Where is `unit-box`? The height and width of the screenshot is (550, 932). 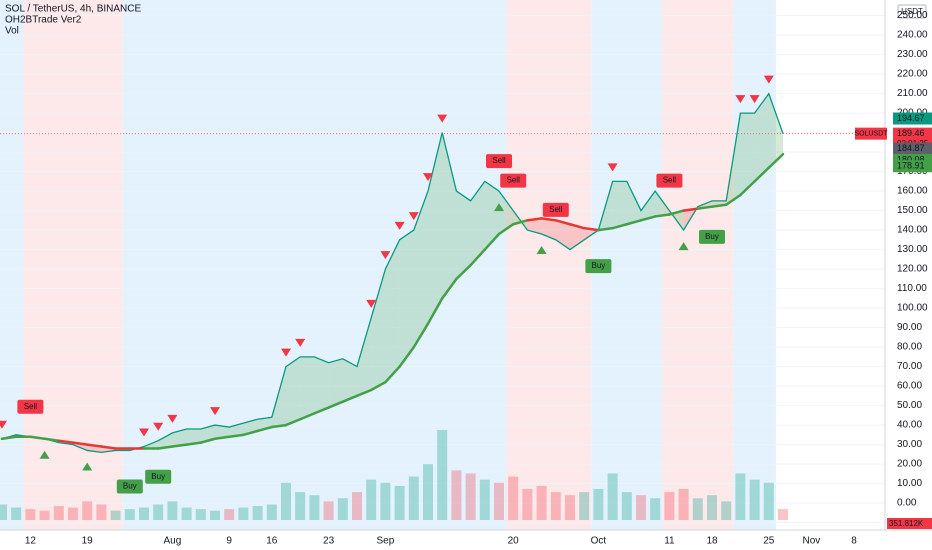 unit-box is located at coordinates (912, 11).